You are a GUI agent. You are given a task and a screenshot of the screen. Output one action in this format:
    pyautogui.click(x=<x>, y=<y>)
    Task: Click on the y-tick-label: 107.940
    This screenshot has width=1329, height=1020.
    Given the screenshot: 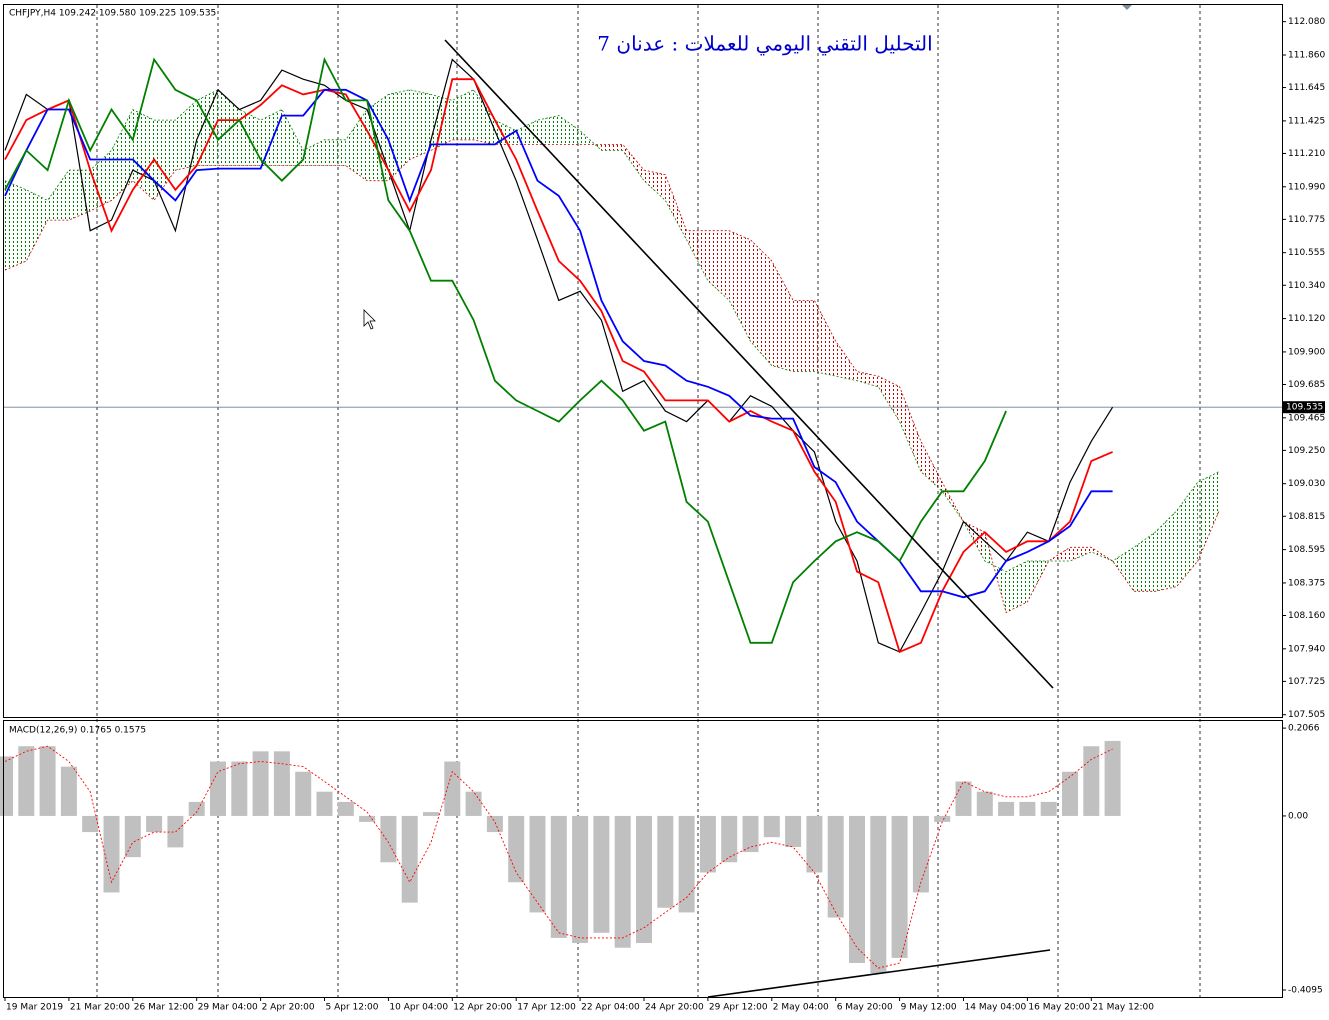 What is the action you would take?
    pyautogui.click(x=1306, y=649)
    